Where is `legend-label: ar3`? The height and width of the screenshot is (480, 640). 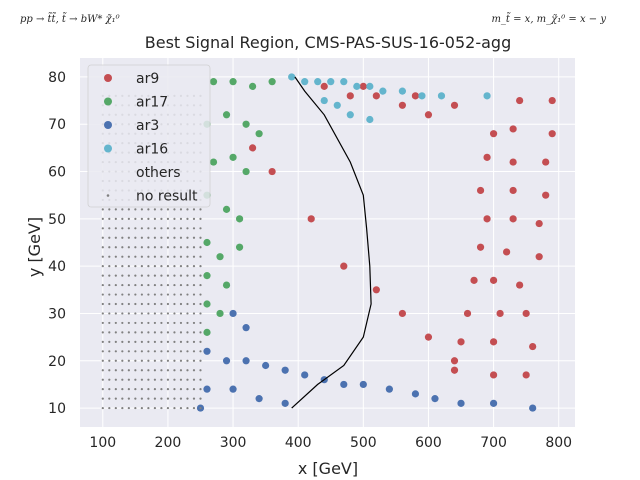 legend-label: ar3 is located at coordinates (147, 126).